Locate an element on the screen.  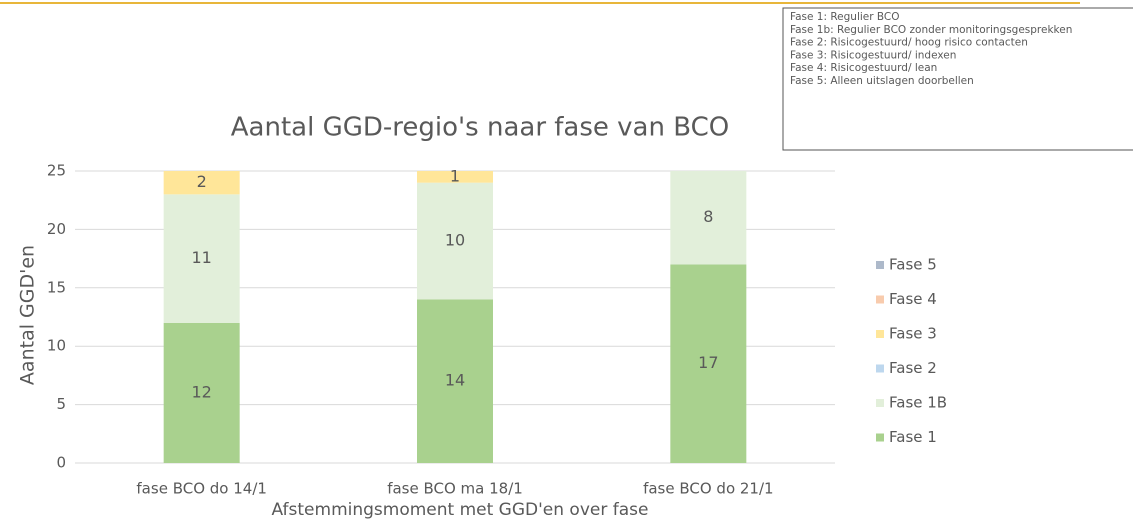
legend-label: Fase 2 is located at coordinates (913, 368).